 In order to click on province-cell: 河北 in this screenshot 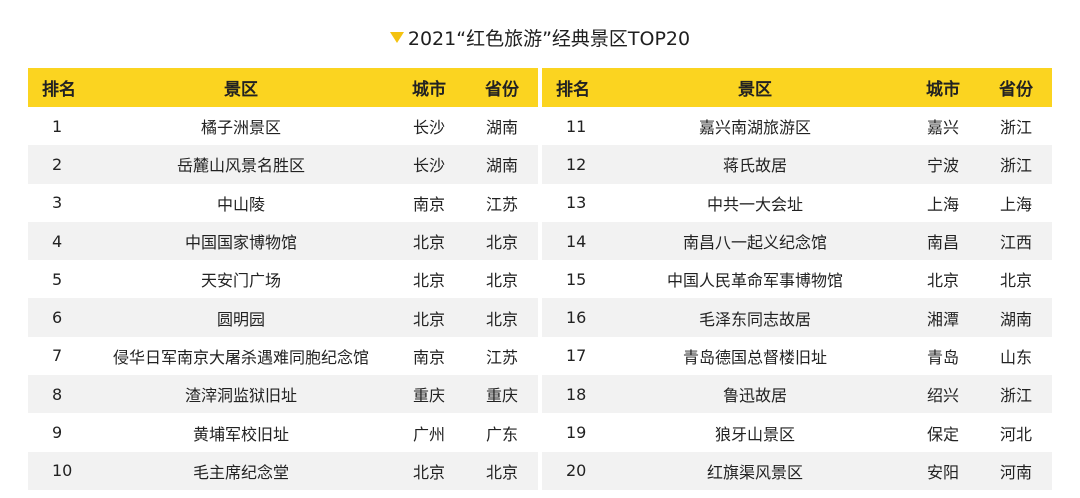, I will do `click(1016, 432)`.